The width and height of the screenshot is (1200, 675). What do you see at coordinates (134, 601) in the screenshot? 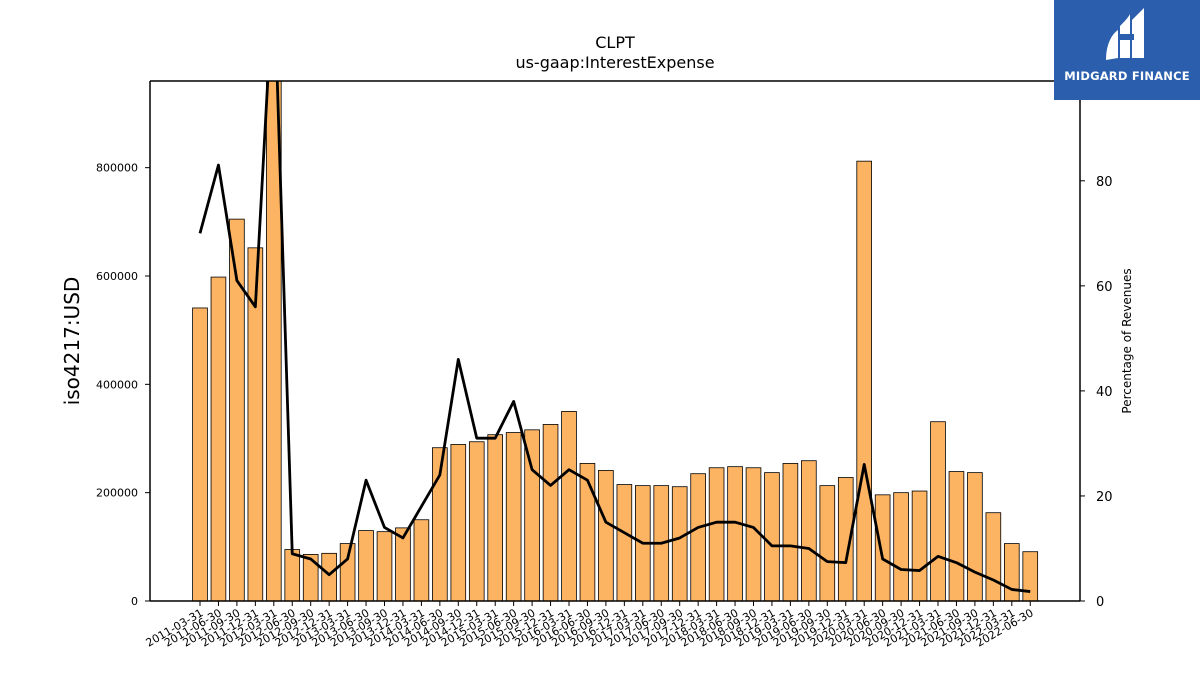
I see `y-tick-label-left: 0` at bounding box center [134, 601].